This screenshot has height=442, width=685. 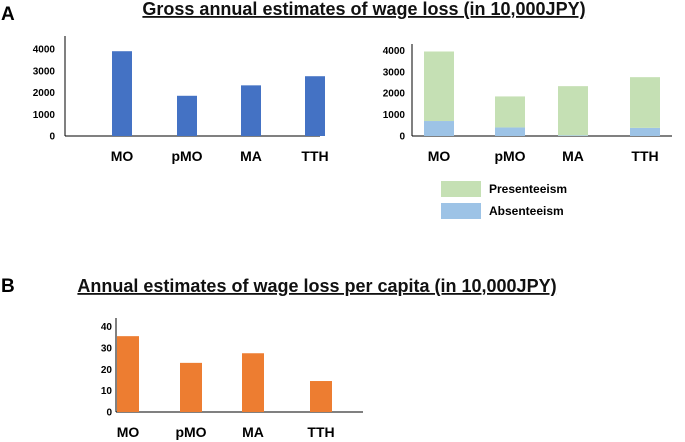 What do you see at coordinates (251, 156) in the screenshot?
I see `gross-total-xtick-label: MA` at bounding box center [251, 156].